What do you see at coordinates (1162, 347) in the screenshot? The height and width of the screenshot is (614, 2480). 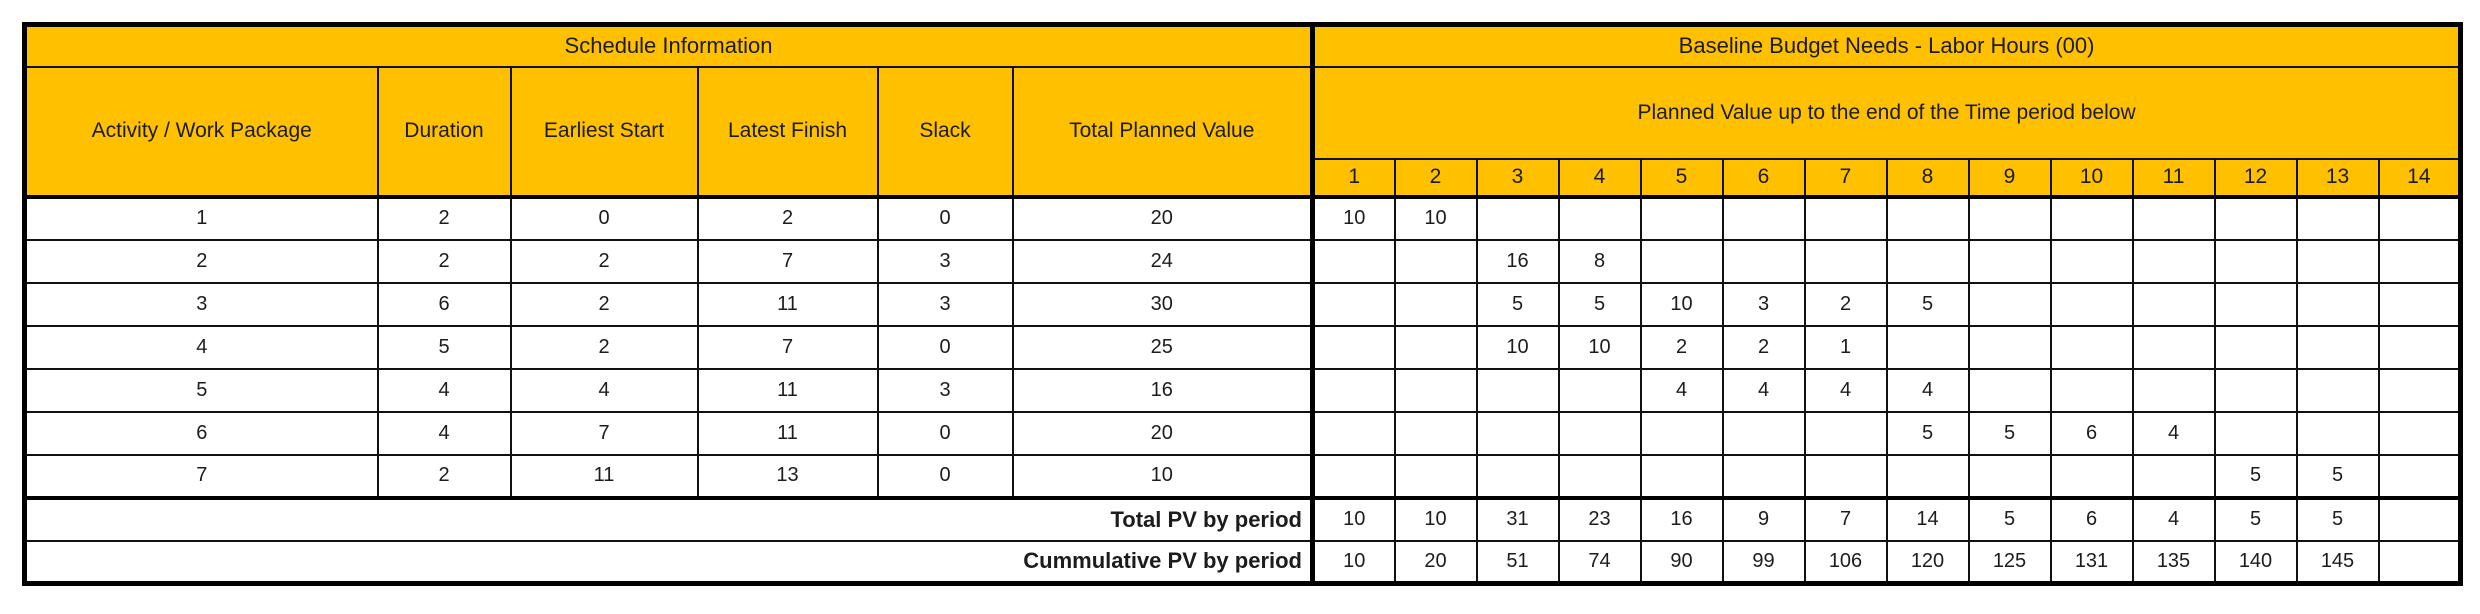 I see `cell-total-planned-value: 25` at bounding box center [1162, 347].